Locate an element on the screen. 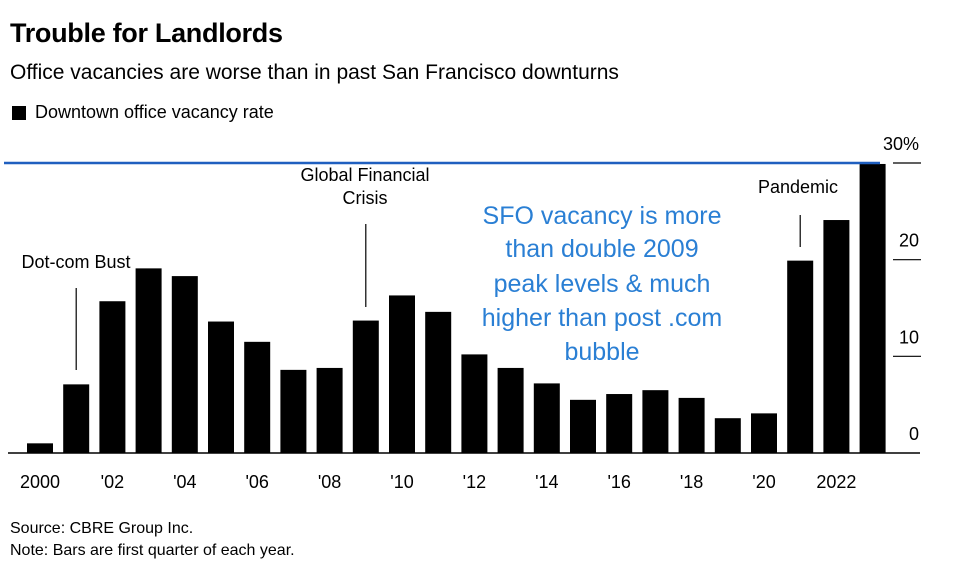 The image size is (964, 570). x-tick-label-2012: '12 is located at coordinates (474, 482).